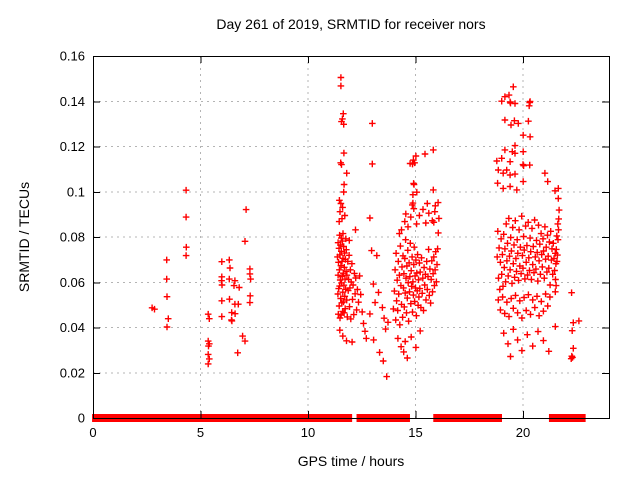 This screenshot has width=640, height=480. I want to click on y-tick-label: 0.06, so click(72, 282).